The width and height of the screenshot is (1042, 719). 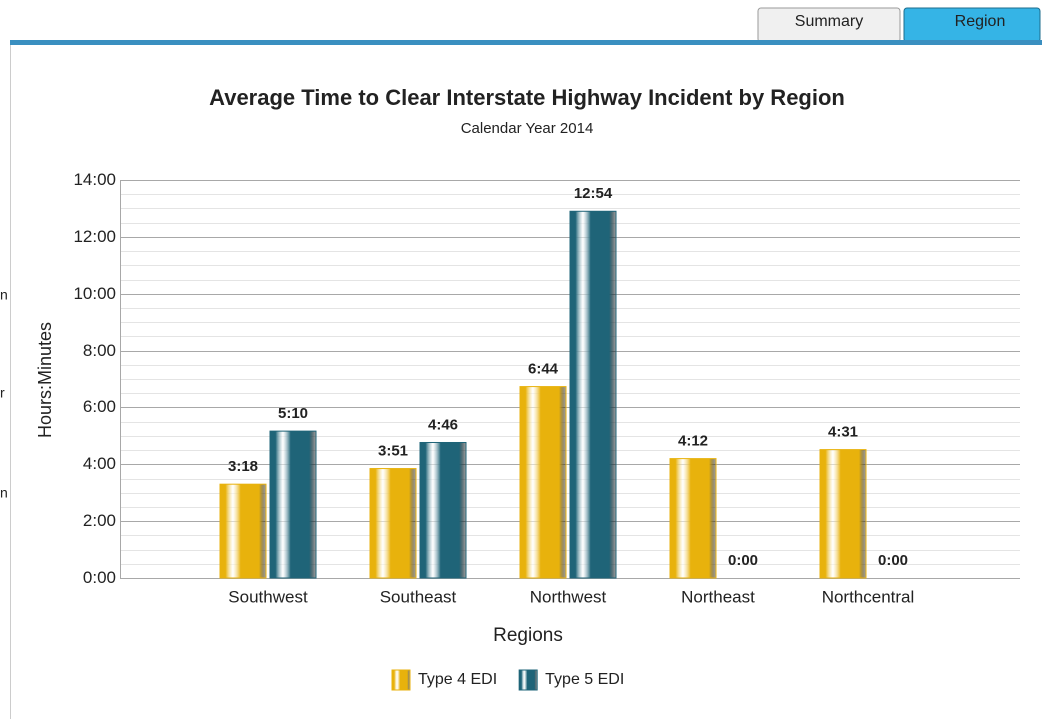 I want to click on tab-label: Summary, so click(x=829, y=21).